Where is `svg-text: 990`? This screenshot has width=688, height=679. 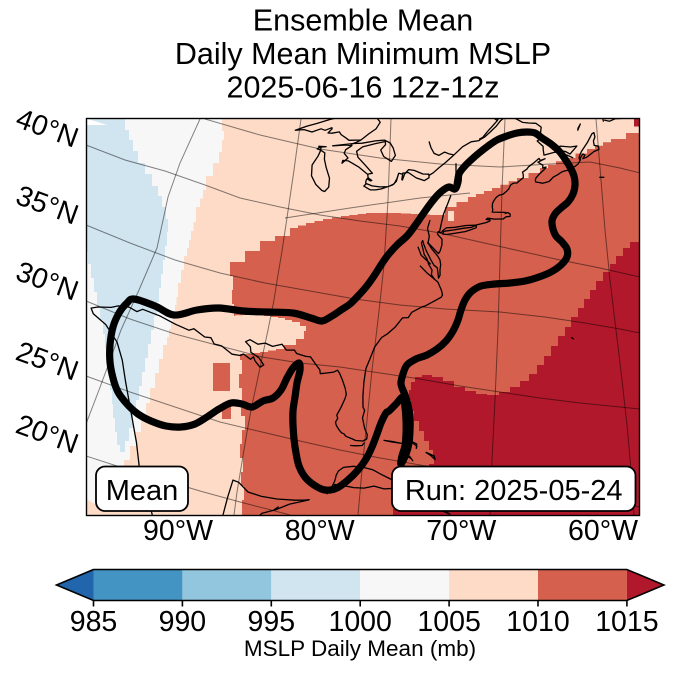 svg-text: 990 is located at coordinates (183, 622).